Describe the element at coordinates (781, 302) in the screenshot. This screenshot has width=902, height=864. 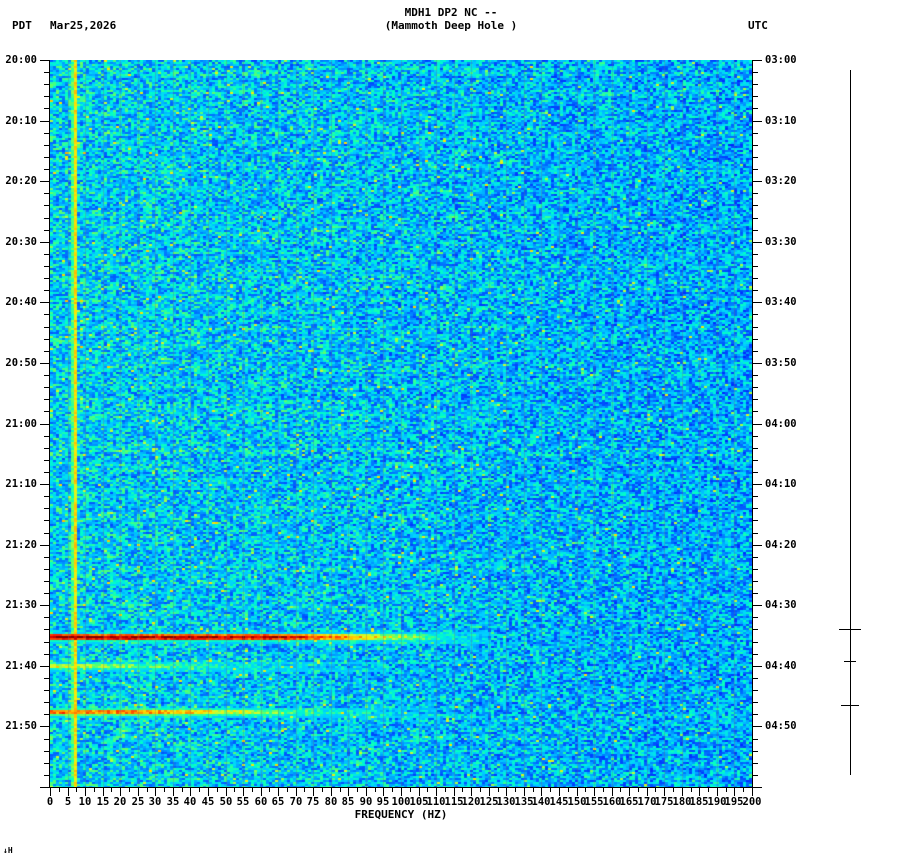
I see `right-axis-tick-label: 03:40` at that location.